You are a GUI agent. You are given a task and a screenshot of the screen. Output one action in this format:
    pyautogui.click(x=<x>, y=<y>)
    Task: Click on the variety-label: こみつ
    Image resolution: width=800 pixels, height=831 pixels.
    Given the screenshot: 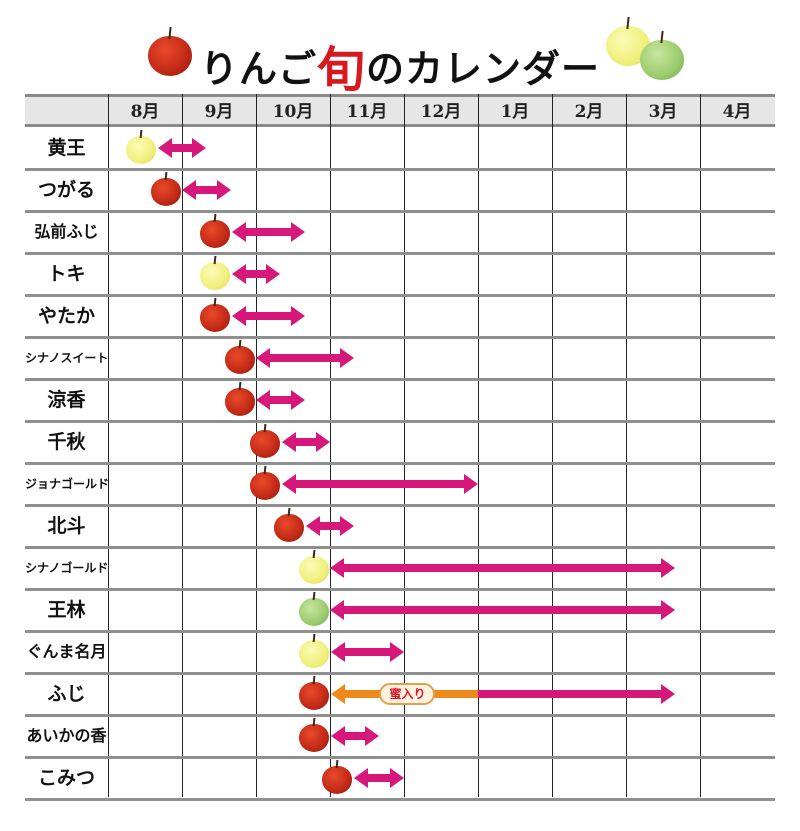 What is the action you would take?
    pyautogui.click(x=66, y=778)
    